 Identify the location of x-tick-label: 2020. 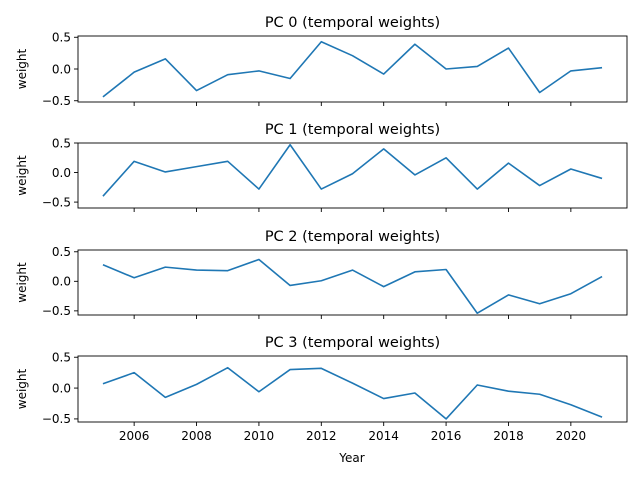
(571, 436).